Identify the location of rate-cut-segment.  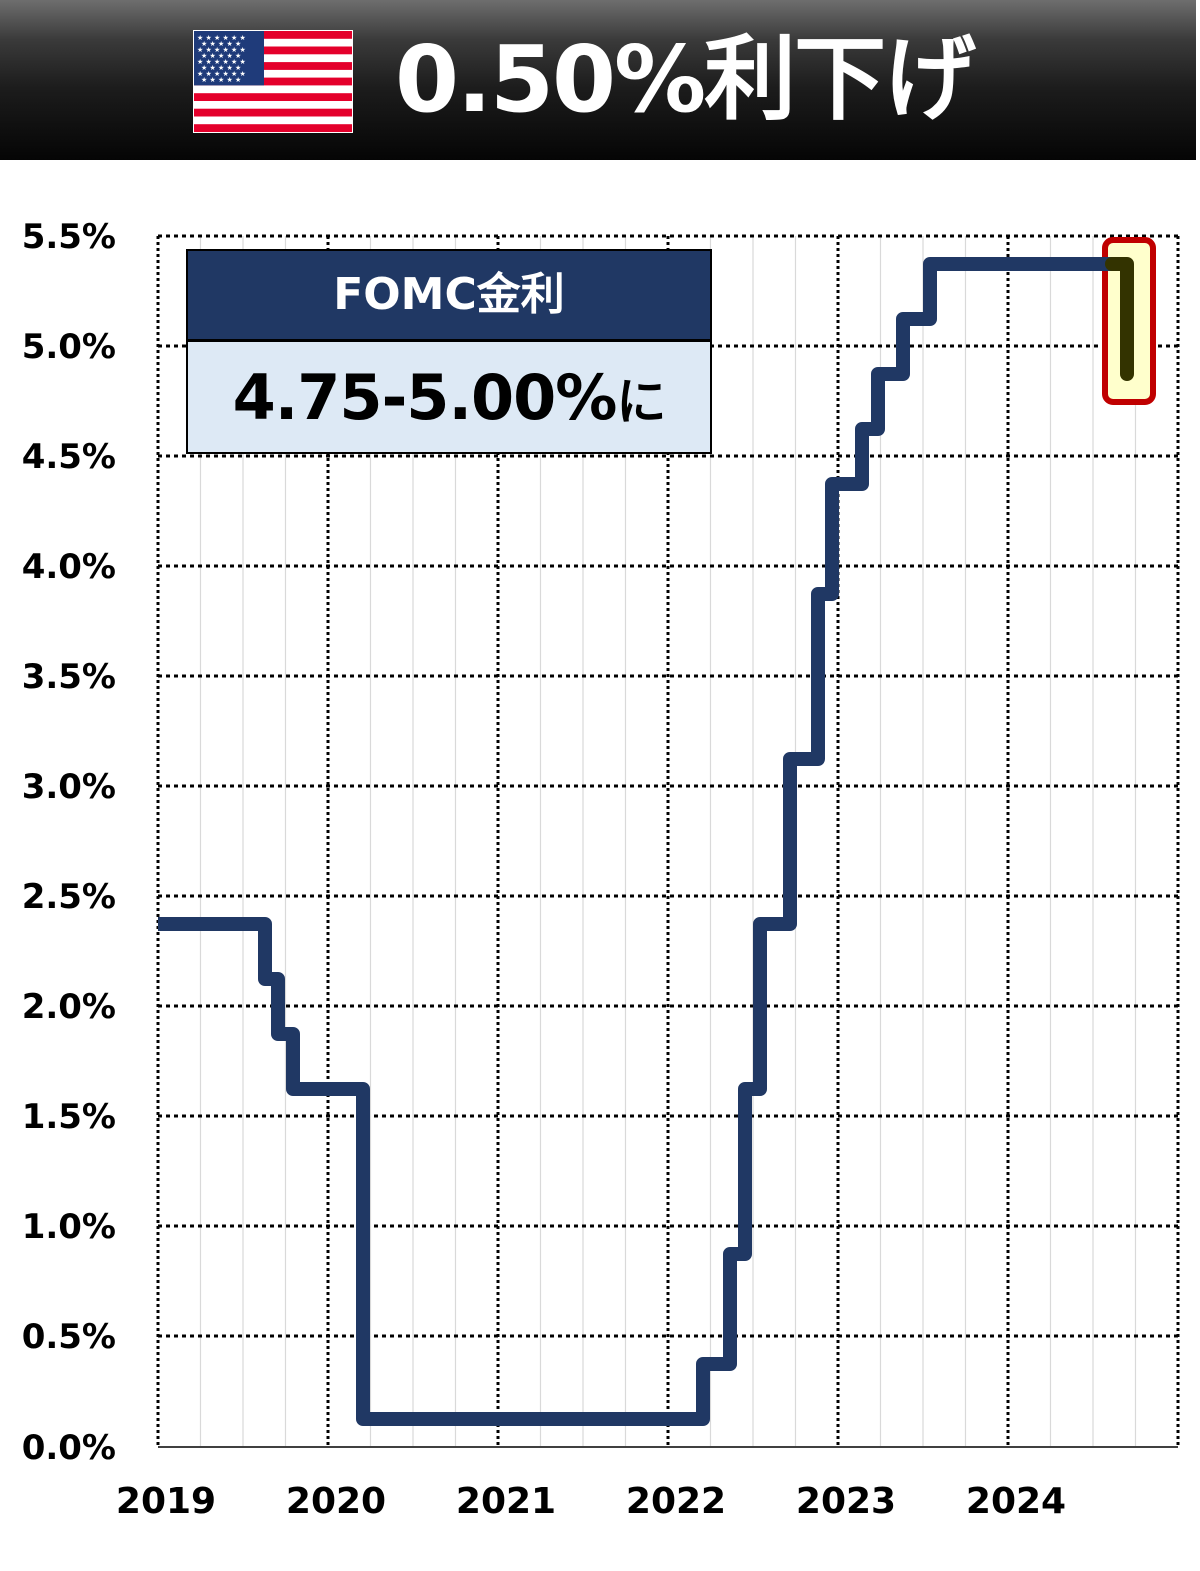
(1119, 319).